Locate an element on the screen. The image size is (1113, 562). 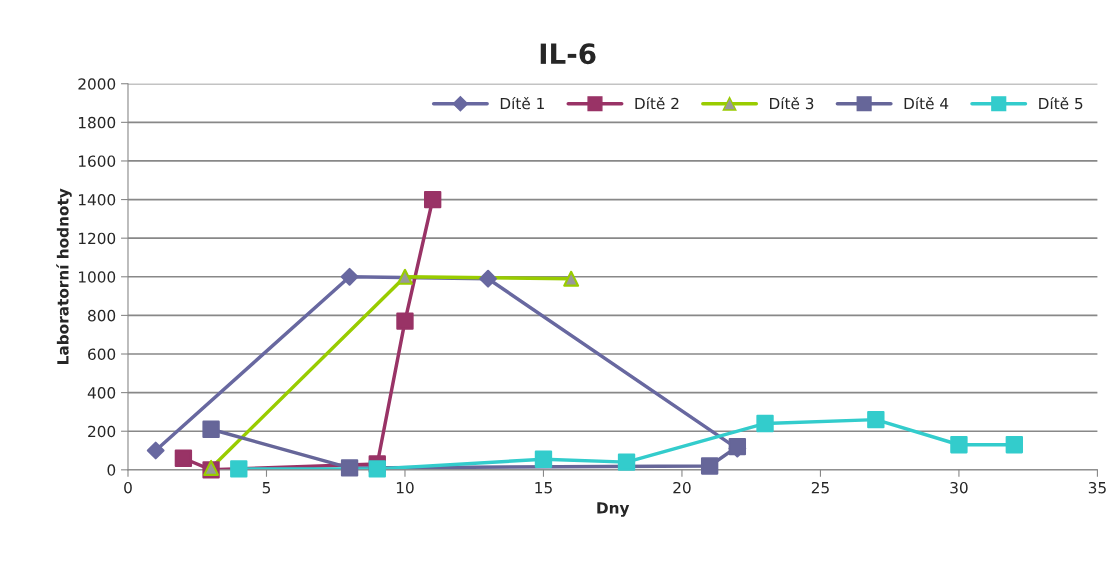
x-tick-label: 30 is located at coordinates (959, 487).